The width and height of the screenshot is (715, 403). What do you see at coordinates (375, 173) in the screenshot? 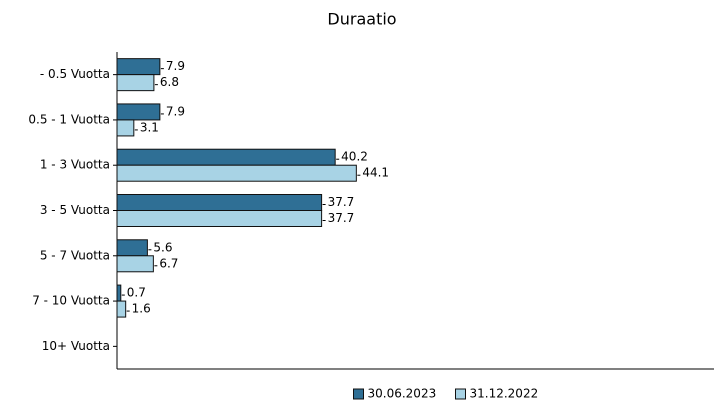
I see `value-label: 44.1` at bounding box center [375, 173].